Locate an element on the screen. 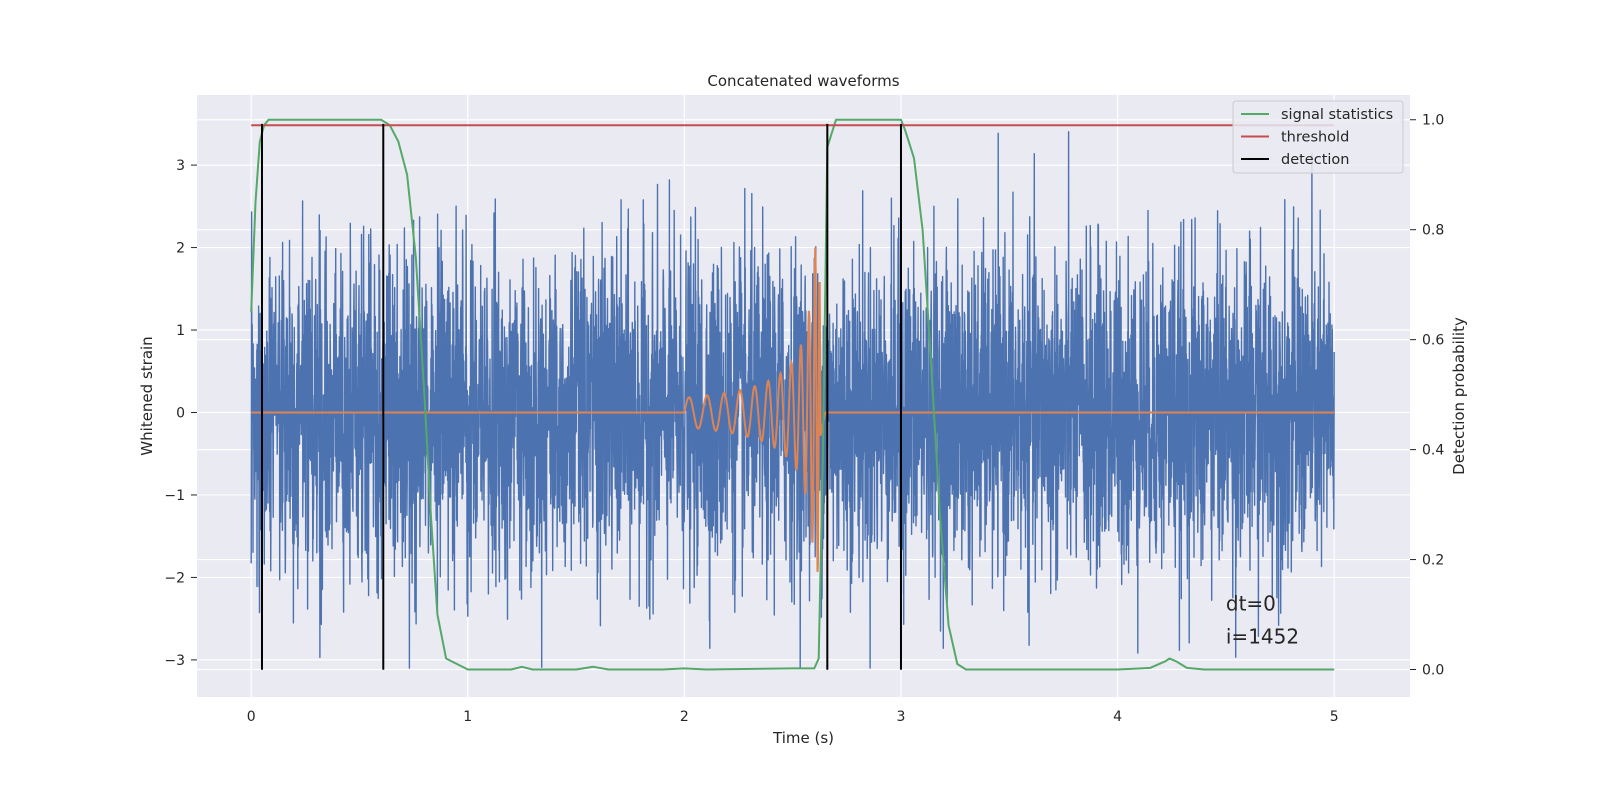  legend: signal statistics threshold detection is located at coordinates (1318, 137).